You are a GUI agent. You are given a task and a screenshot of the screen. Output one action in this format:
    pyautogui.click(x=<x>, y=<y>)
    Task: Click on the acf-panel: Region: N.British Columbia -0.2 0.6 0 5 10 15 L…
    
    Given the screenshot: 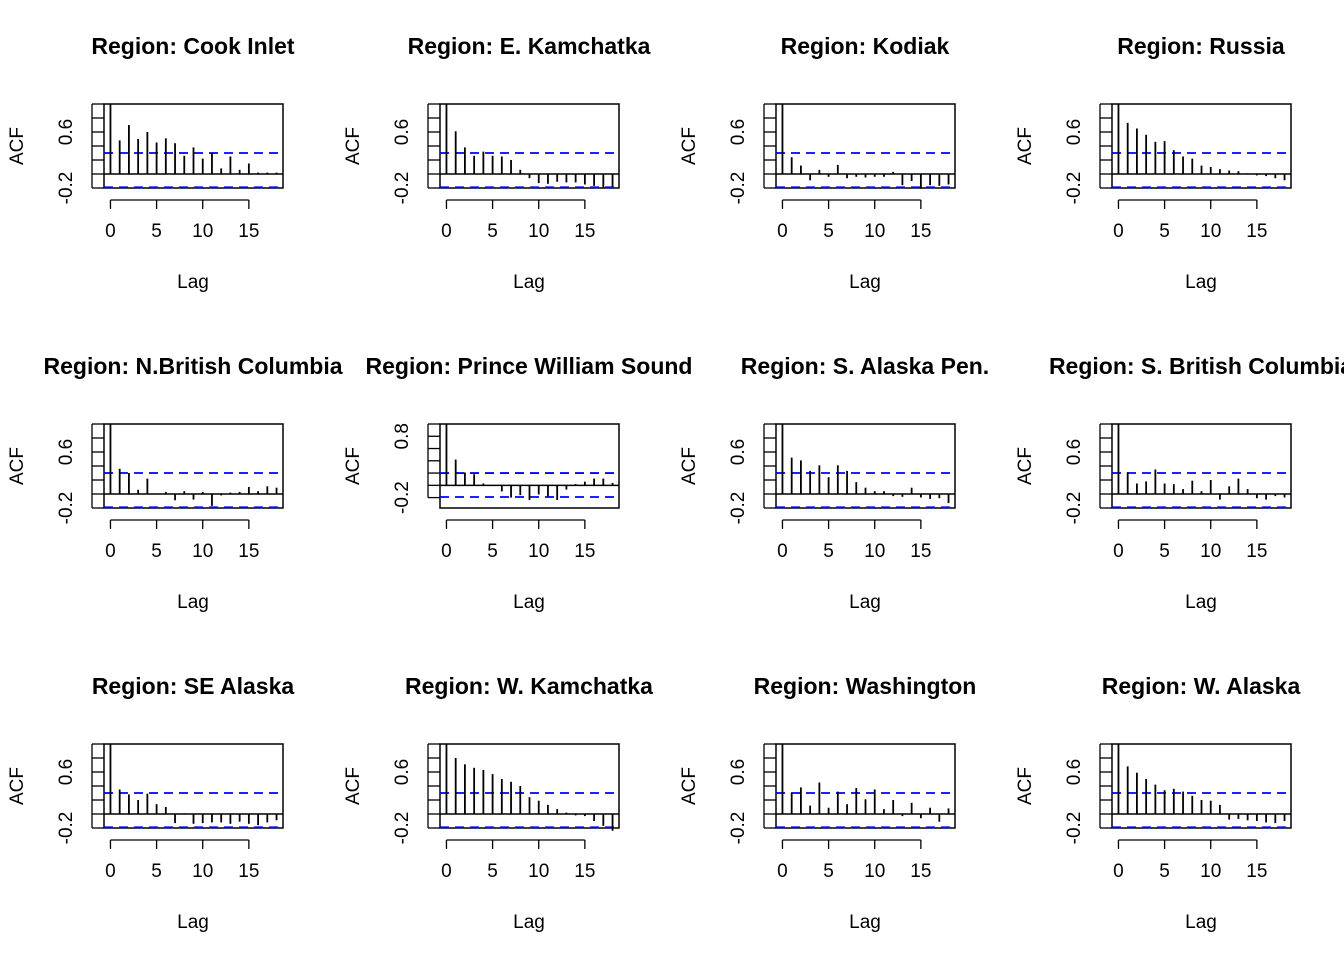 What is the action you would take?
    pyautogui.click(x=175, y=483)
    